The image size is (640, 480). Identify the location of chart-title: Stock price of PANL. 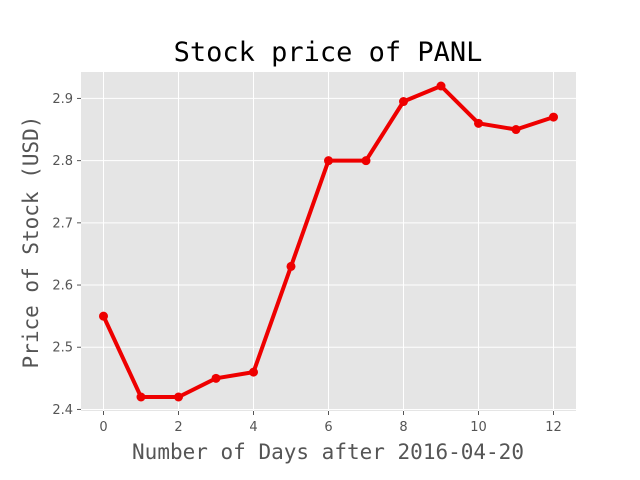
(328, 52).